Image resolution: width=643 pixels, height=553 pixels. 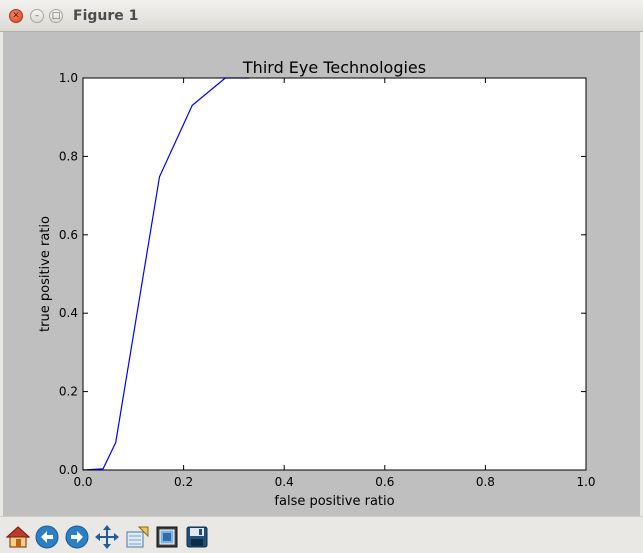 I want to click on x-tick-label: 1.0, so click(x=585, y=482).